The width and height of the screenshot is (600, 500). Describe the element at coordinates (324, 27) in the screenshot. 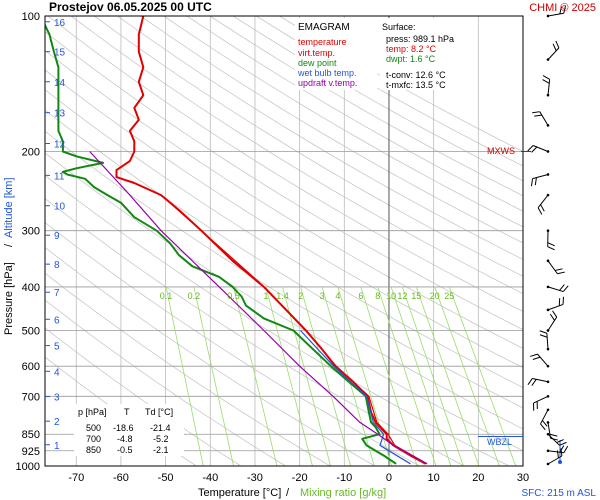

I see `legend-heading: EMAGRAM` at that location.